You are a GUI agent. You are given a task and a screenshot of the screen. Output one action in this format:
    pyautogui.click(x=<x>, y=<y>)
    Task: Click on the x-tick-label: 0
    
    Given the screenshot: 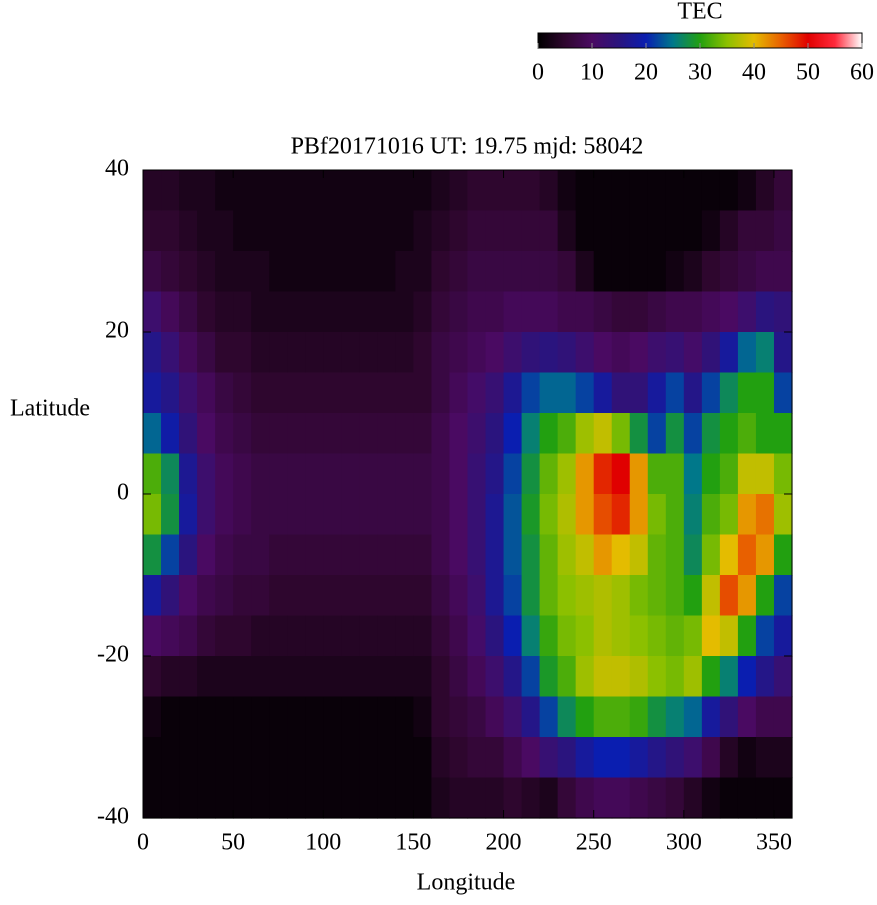 What is the action you would take?
    pyautogui.click(x=143, y=843)
    